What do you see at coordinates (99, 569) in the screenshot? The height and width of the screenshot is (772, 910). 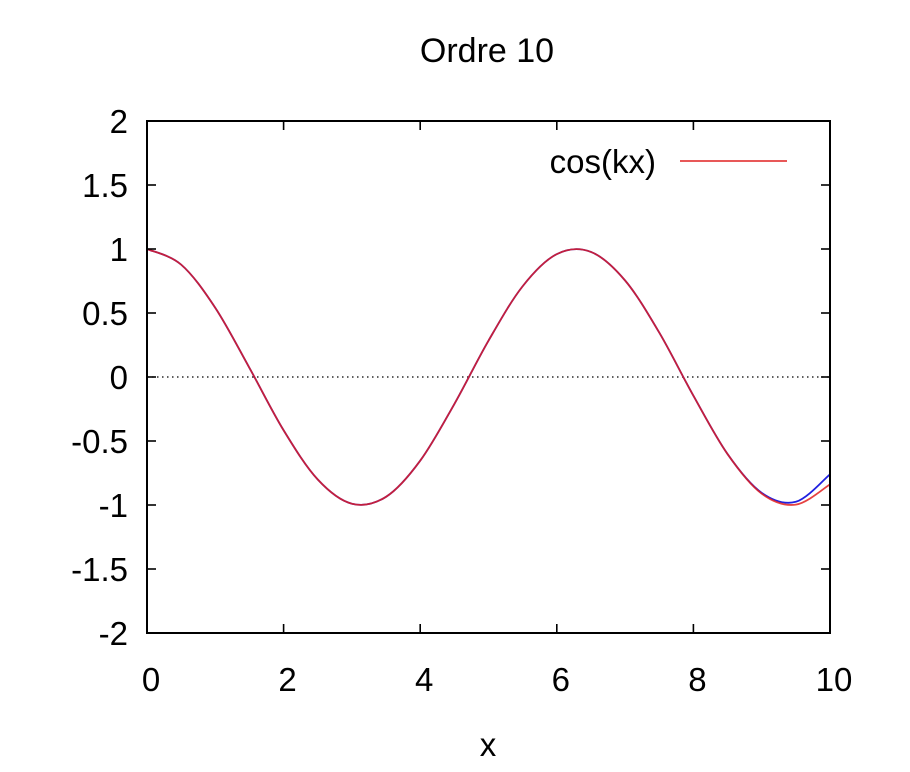 I see `y-tick-label: -1.5` at bounding box center [99, 569].